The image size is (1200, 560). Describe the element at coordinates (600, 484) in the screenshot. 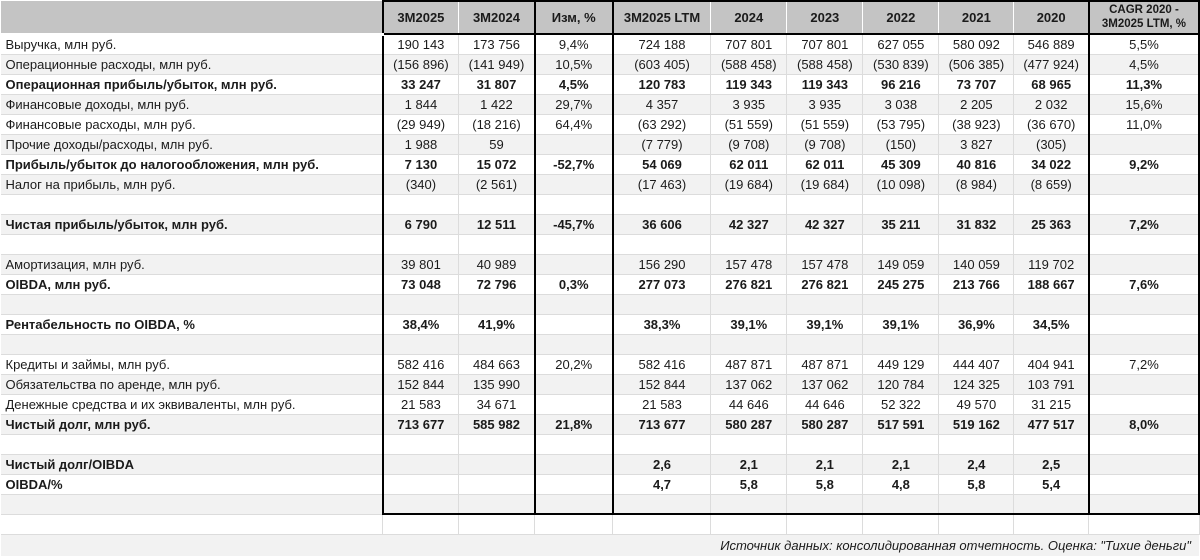

I see `table-row: OIBDA/% 4,7 5,8 5,8 4,8 5,8 5,4` at that location.